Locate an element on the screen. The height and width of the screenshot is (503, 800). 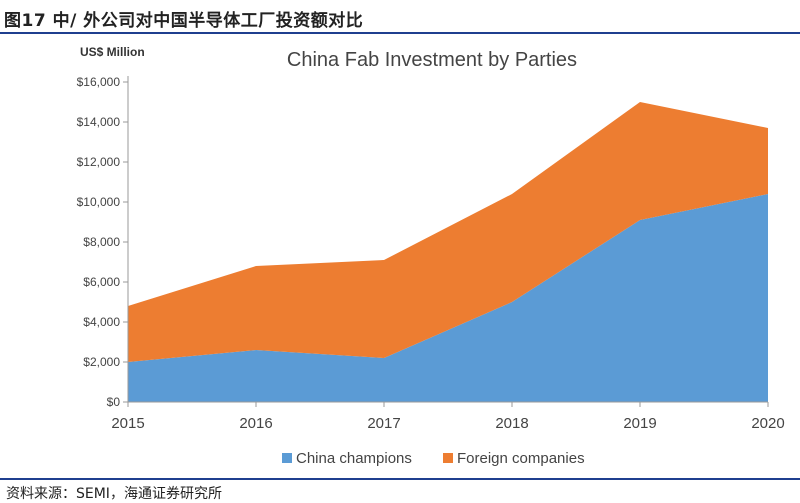
x-tick-label: 2020 is located at coordinates (767, 423).